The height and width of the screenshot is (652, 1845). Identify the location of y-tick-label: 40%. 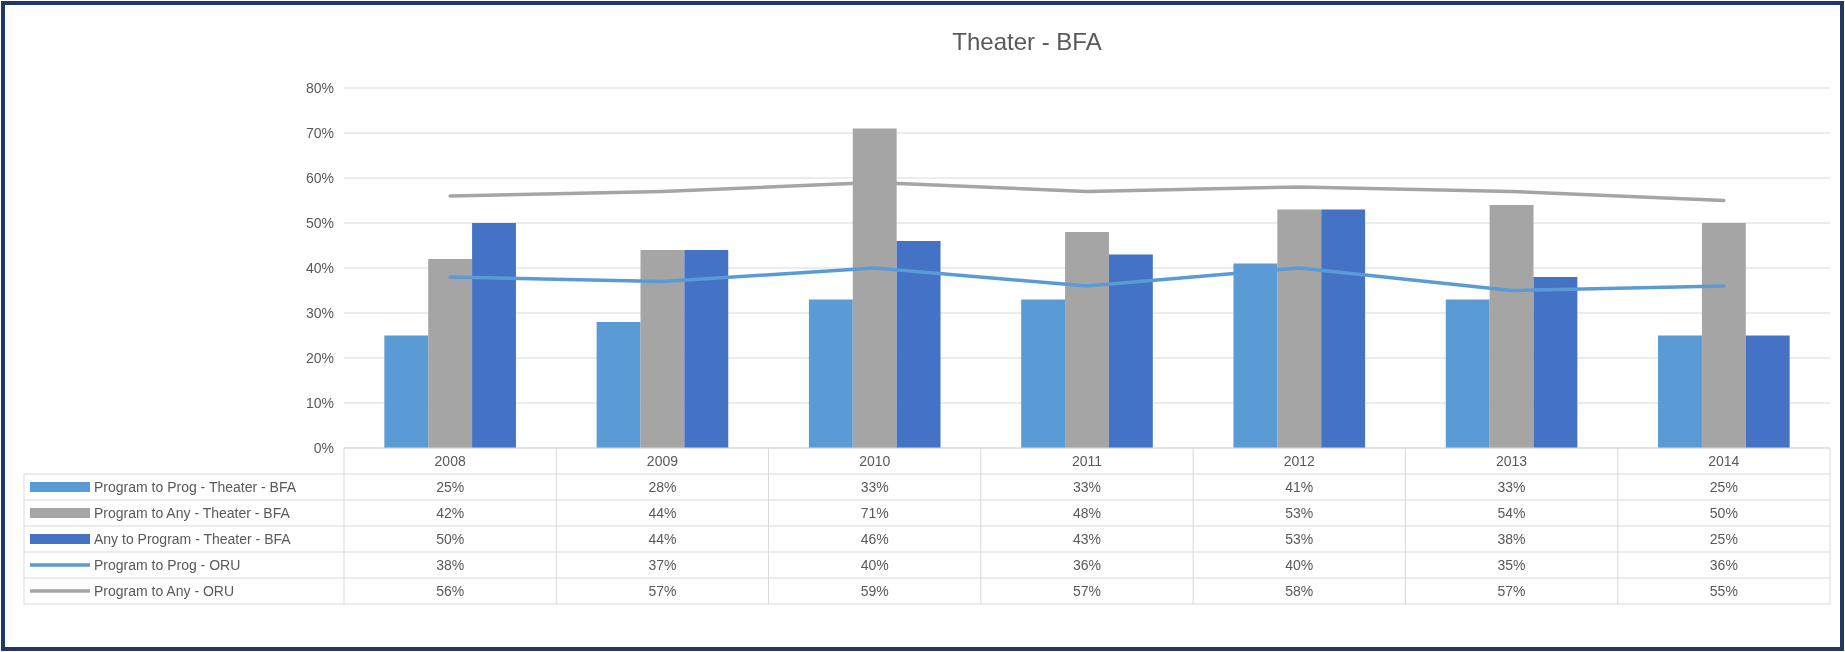
(319, 267).